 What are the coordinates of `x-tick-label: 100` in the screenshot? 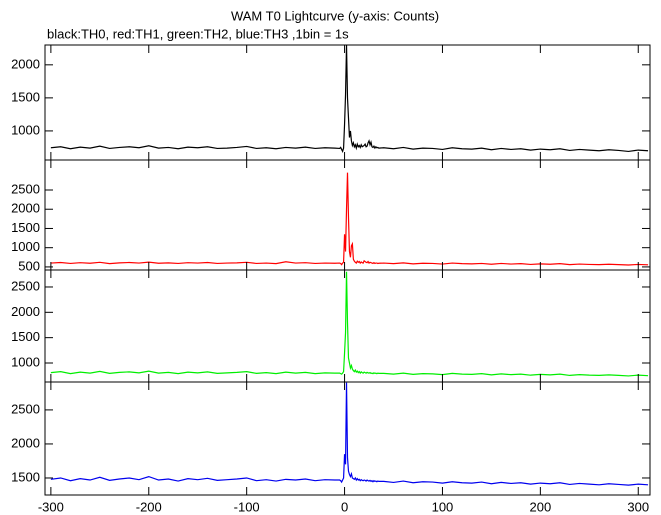 It's located at (443, 506).